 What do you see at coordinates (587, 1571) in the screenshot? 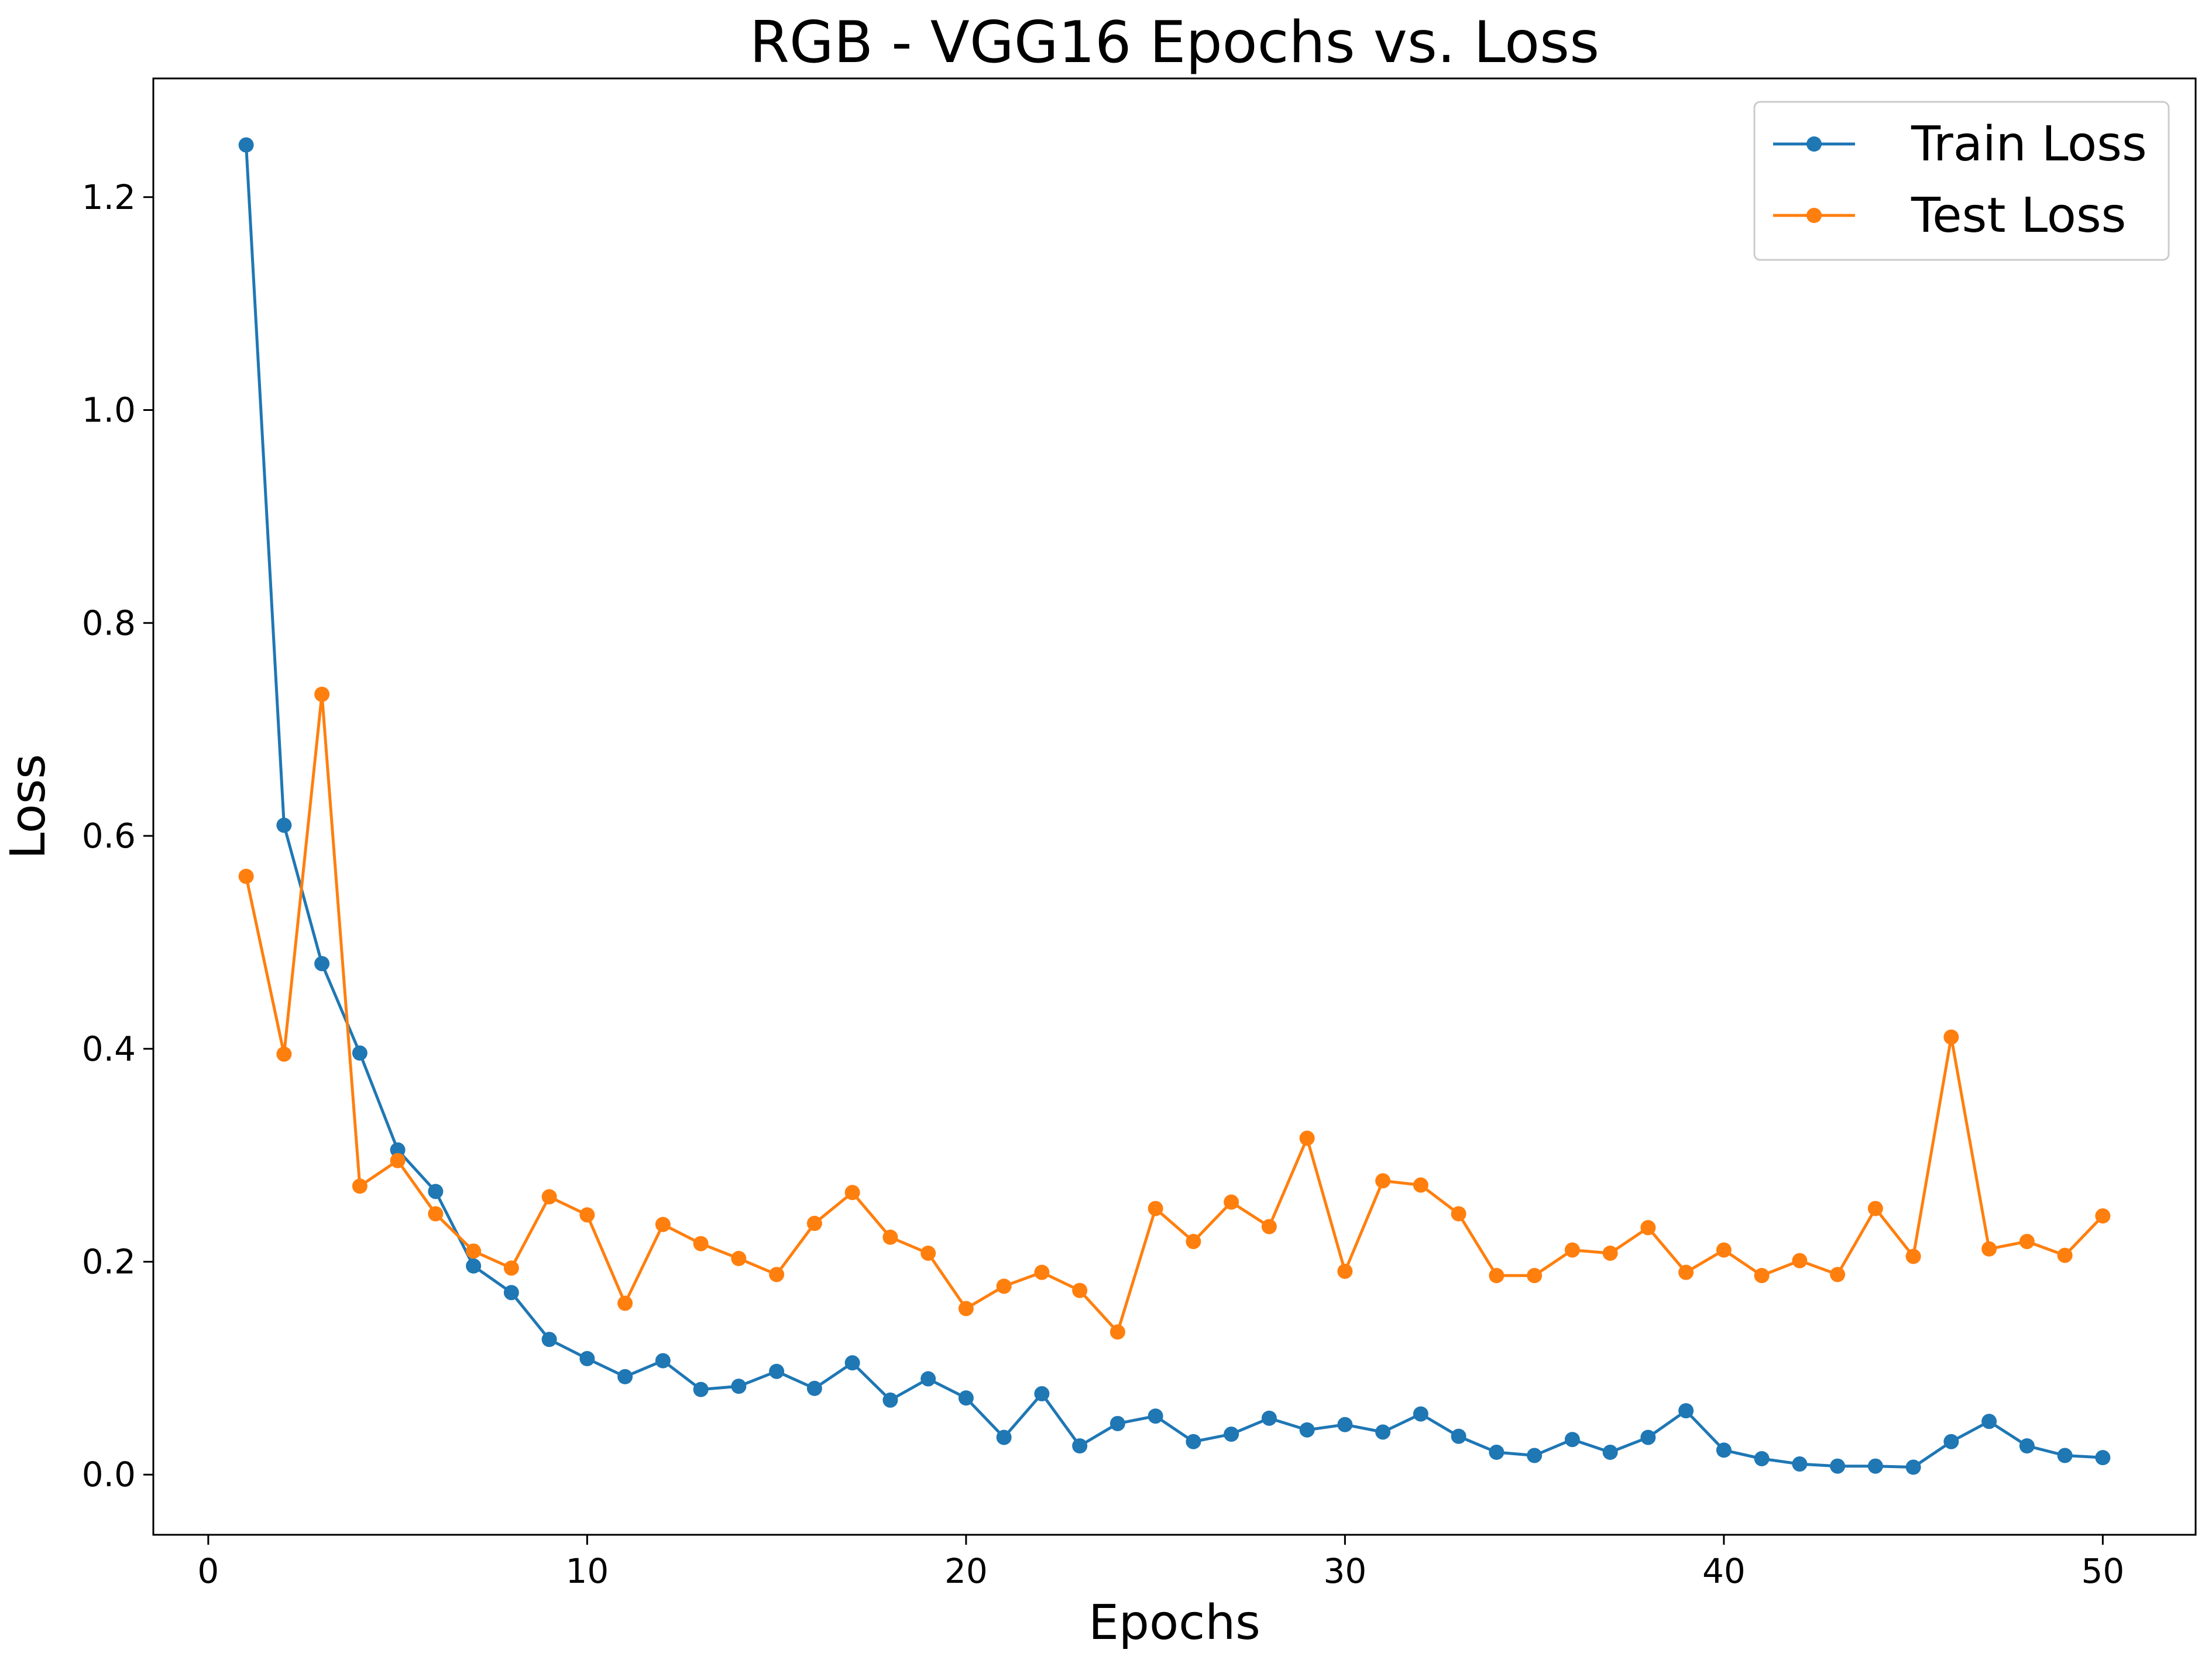
I see `x-tick-label: 10` at bounding box center [587, 1571].